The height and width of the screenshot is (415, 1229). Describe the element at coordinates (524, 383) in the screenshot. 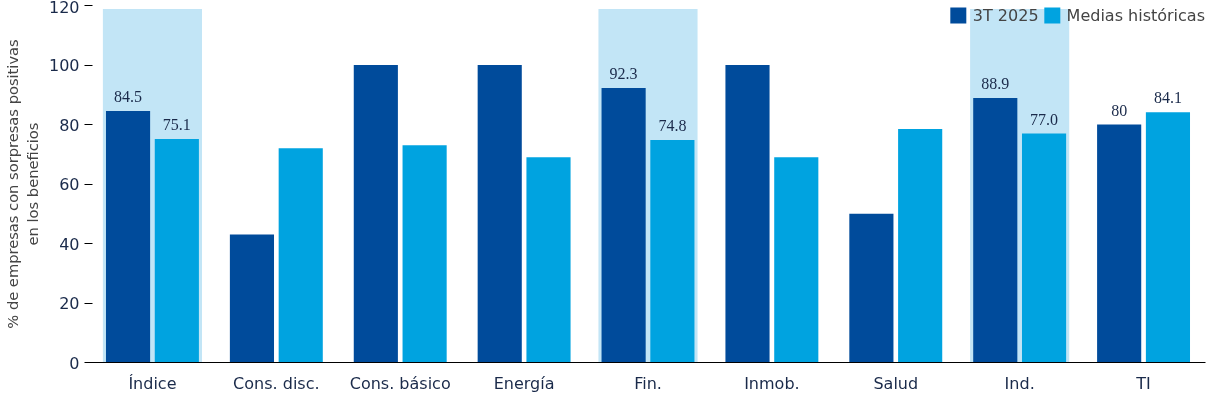

I see `x-tick-label: Energía` at that location.